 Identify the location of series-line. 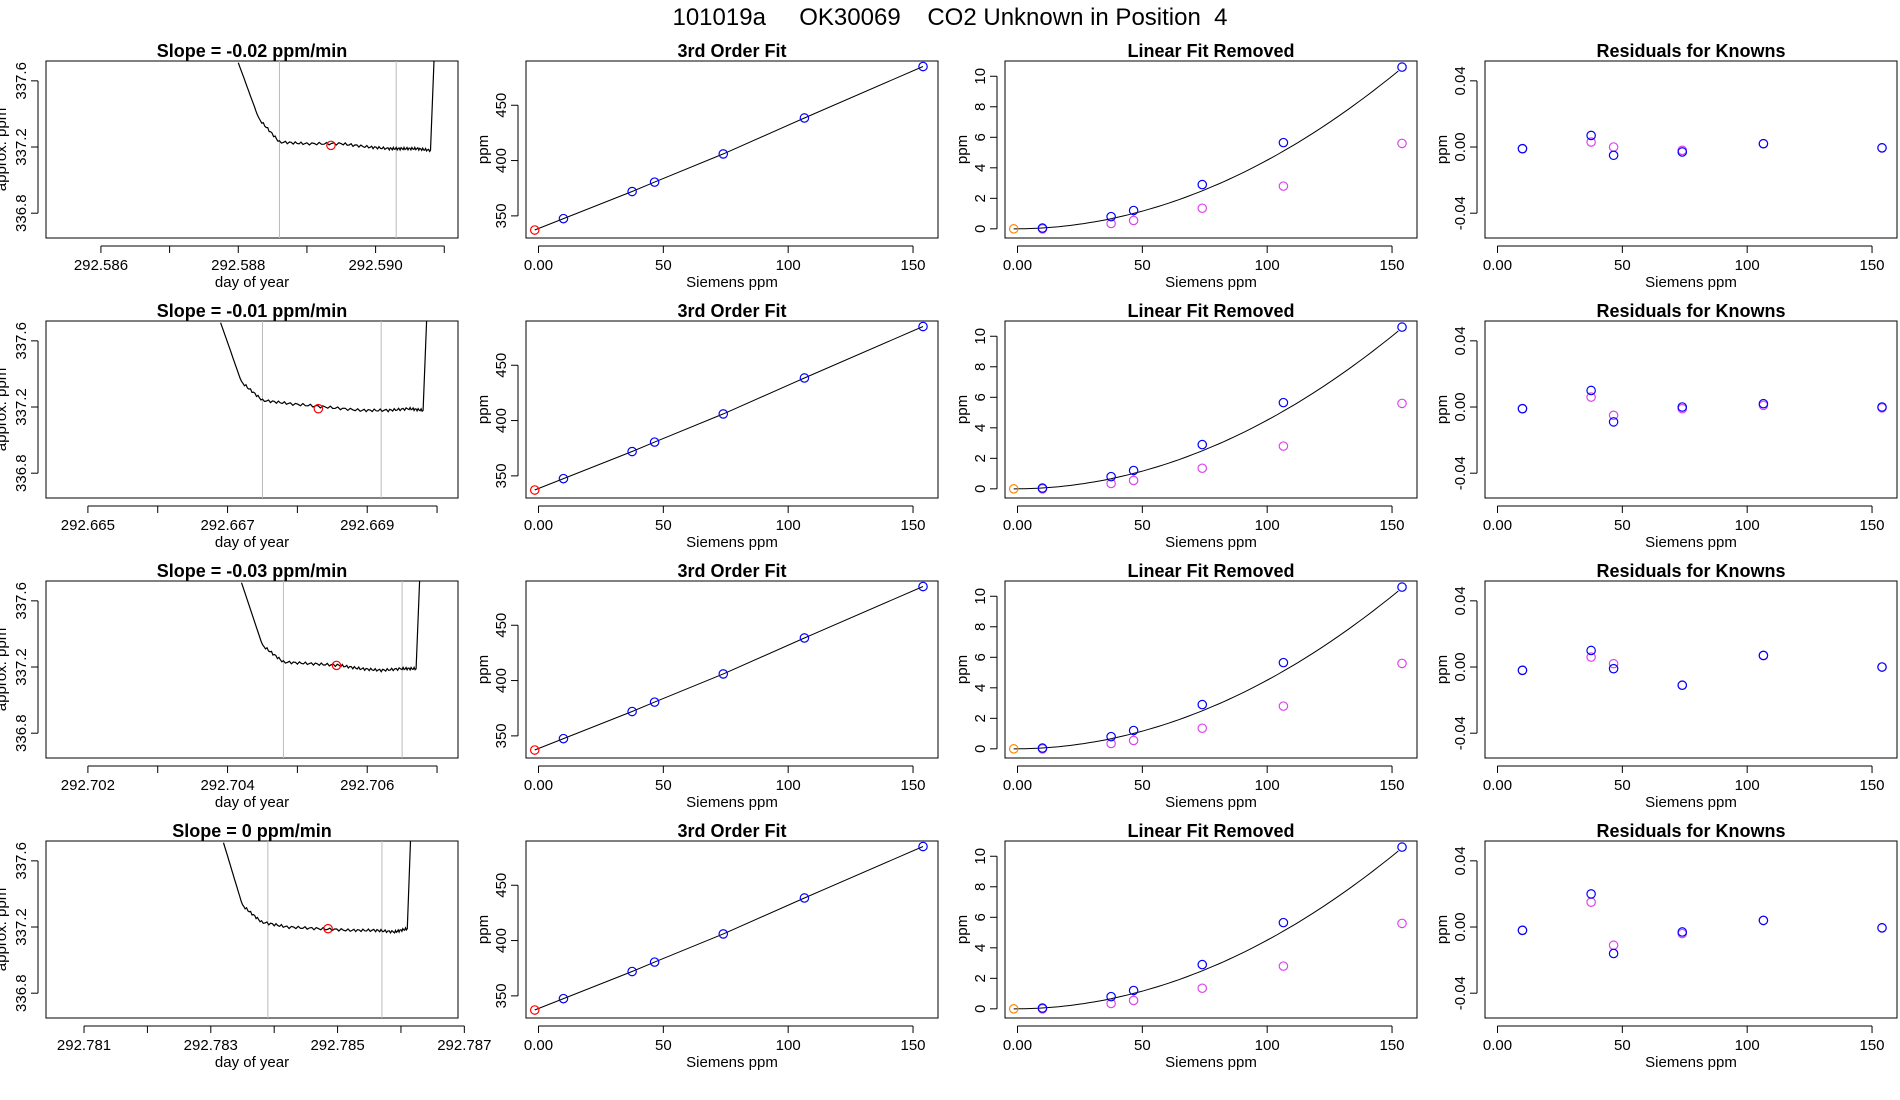
(330, 627).